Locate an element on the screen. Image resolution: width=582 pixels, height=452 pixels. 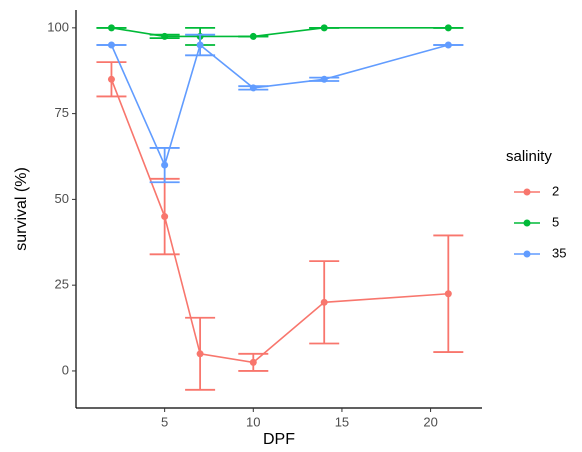
y-axis-label: survival (%) is located at coordinates (21, 209).